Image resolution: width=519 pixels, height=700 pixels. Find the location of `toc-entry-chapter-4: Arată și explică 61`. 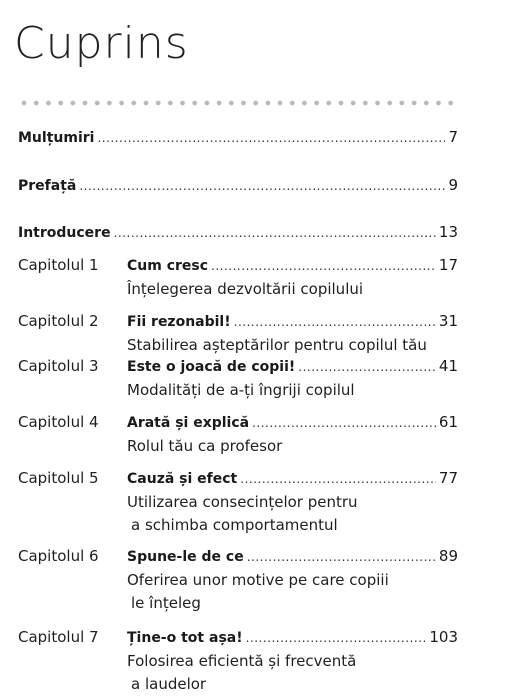

toc-entry-chapter-4: Arată și explică 61 is located at coordinates (292, 422).